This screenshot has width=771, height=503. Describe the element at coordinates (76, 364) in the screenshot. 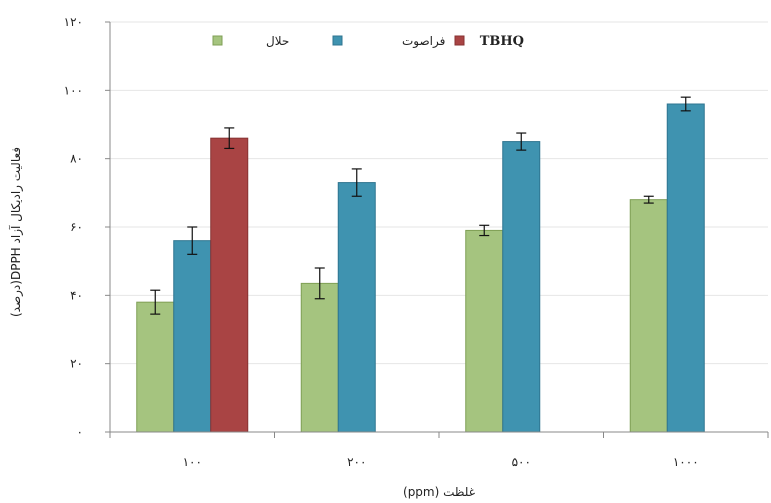

I see `y-tick-label: ۲۰` at that location.